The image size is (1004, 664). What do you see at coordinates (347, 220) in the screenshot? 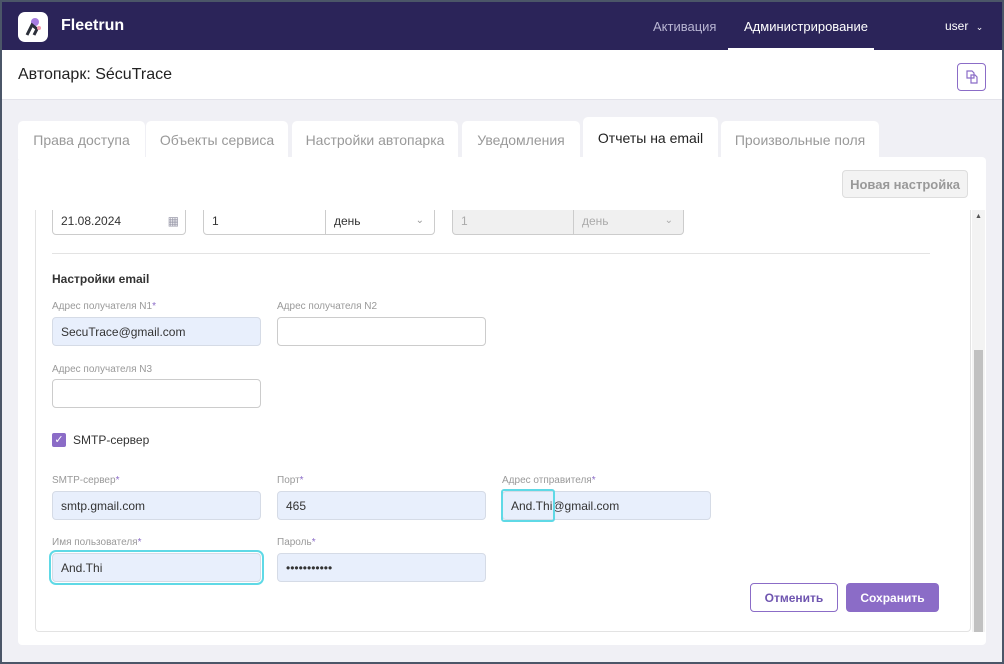
I see `unit-value: день` at bounding box center [347, 220].